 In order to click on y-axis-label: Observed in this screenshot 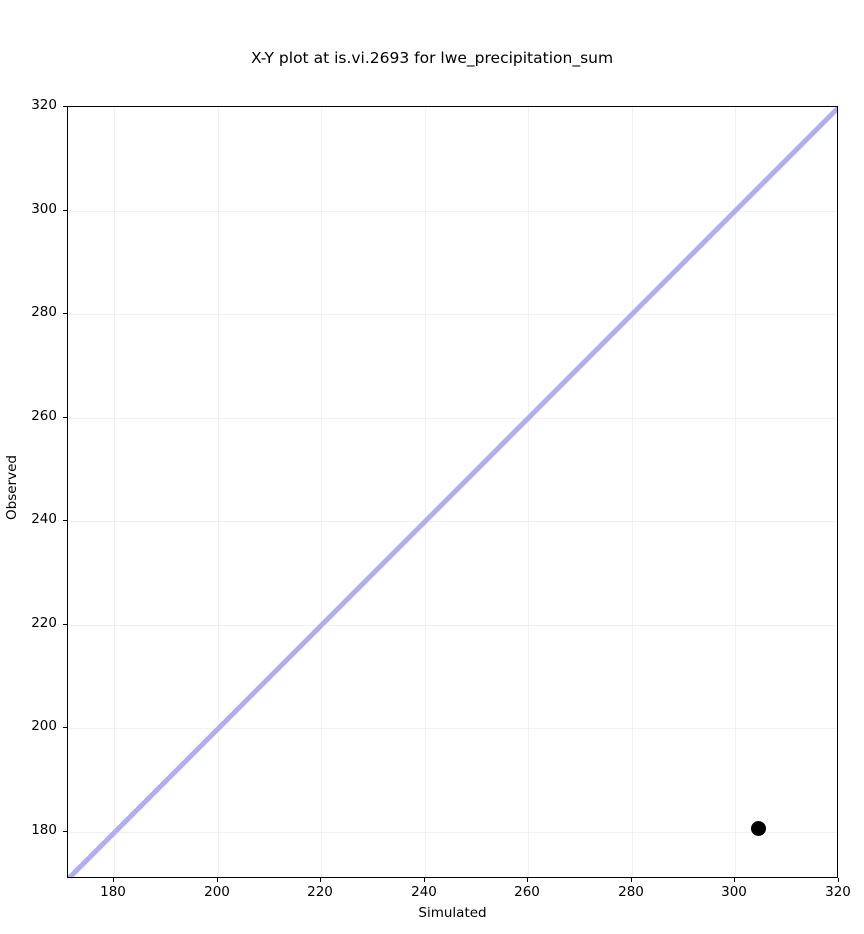, I will do `click(12, 487)`.